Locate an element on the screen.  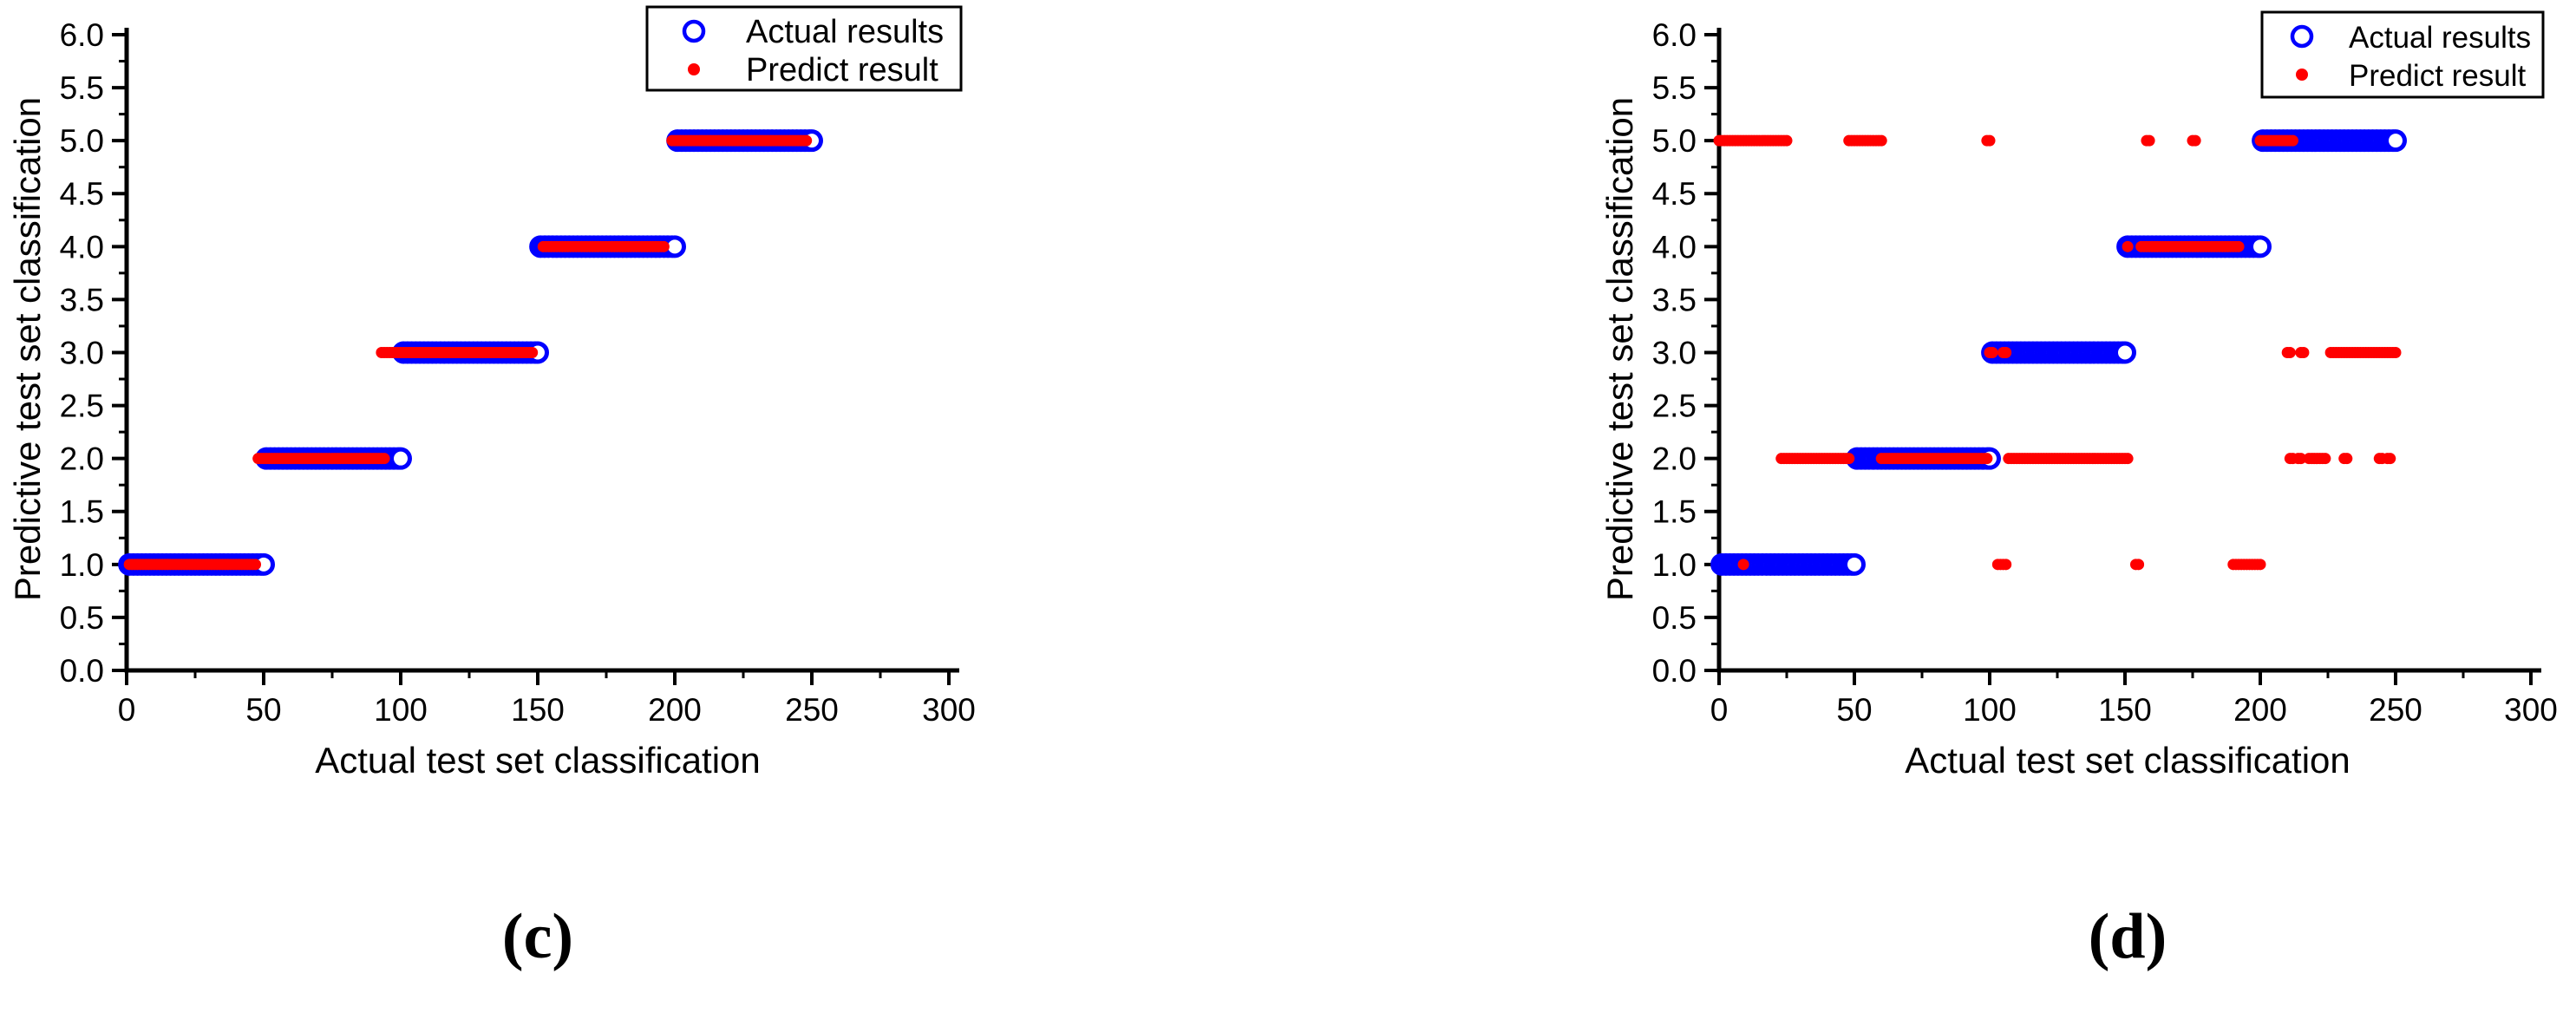
y-tick-label: 1.0 is located at coordinates (82, 565).